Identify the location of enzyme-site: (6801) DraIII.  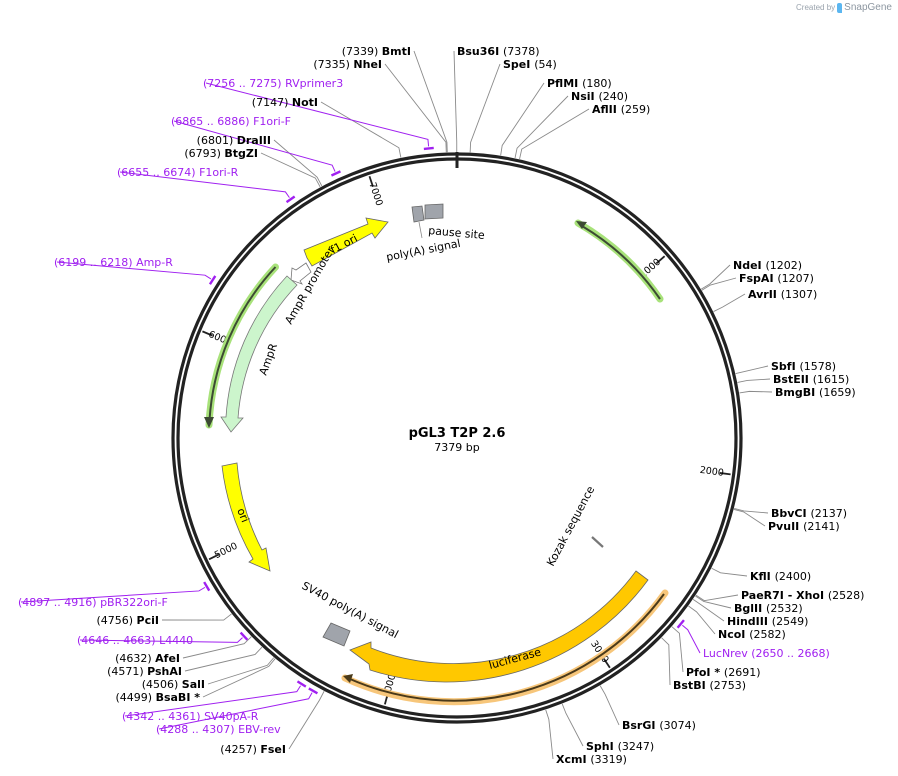
(234, 140).